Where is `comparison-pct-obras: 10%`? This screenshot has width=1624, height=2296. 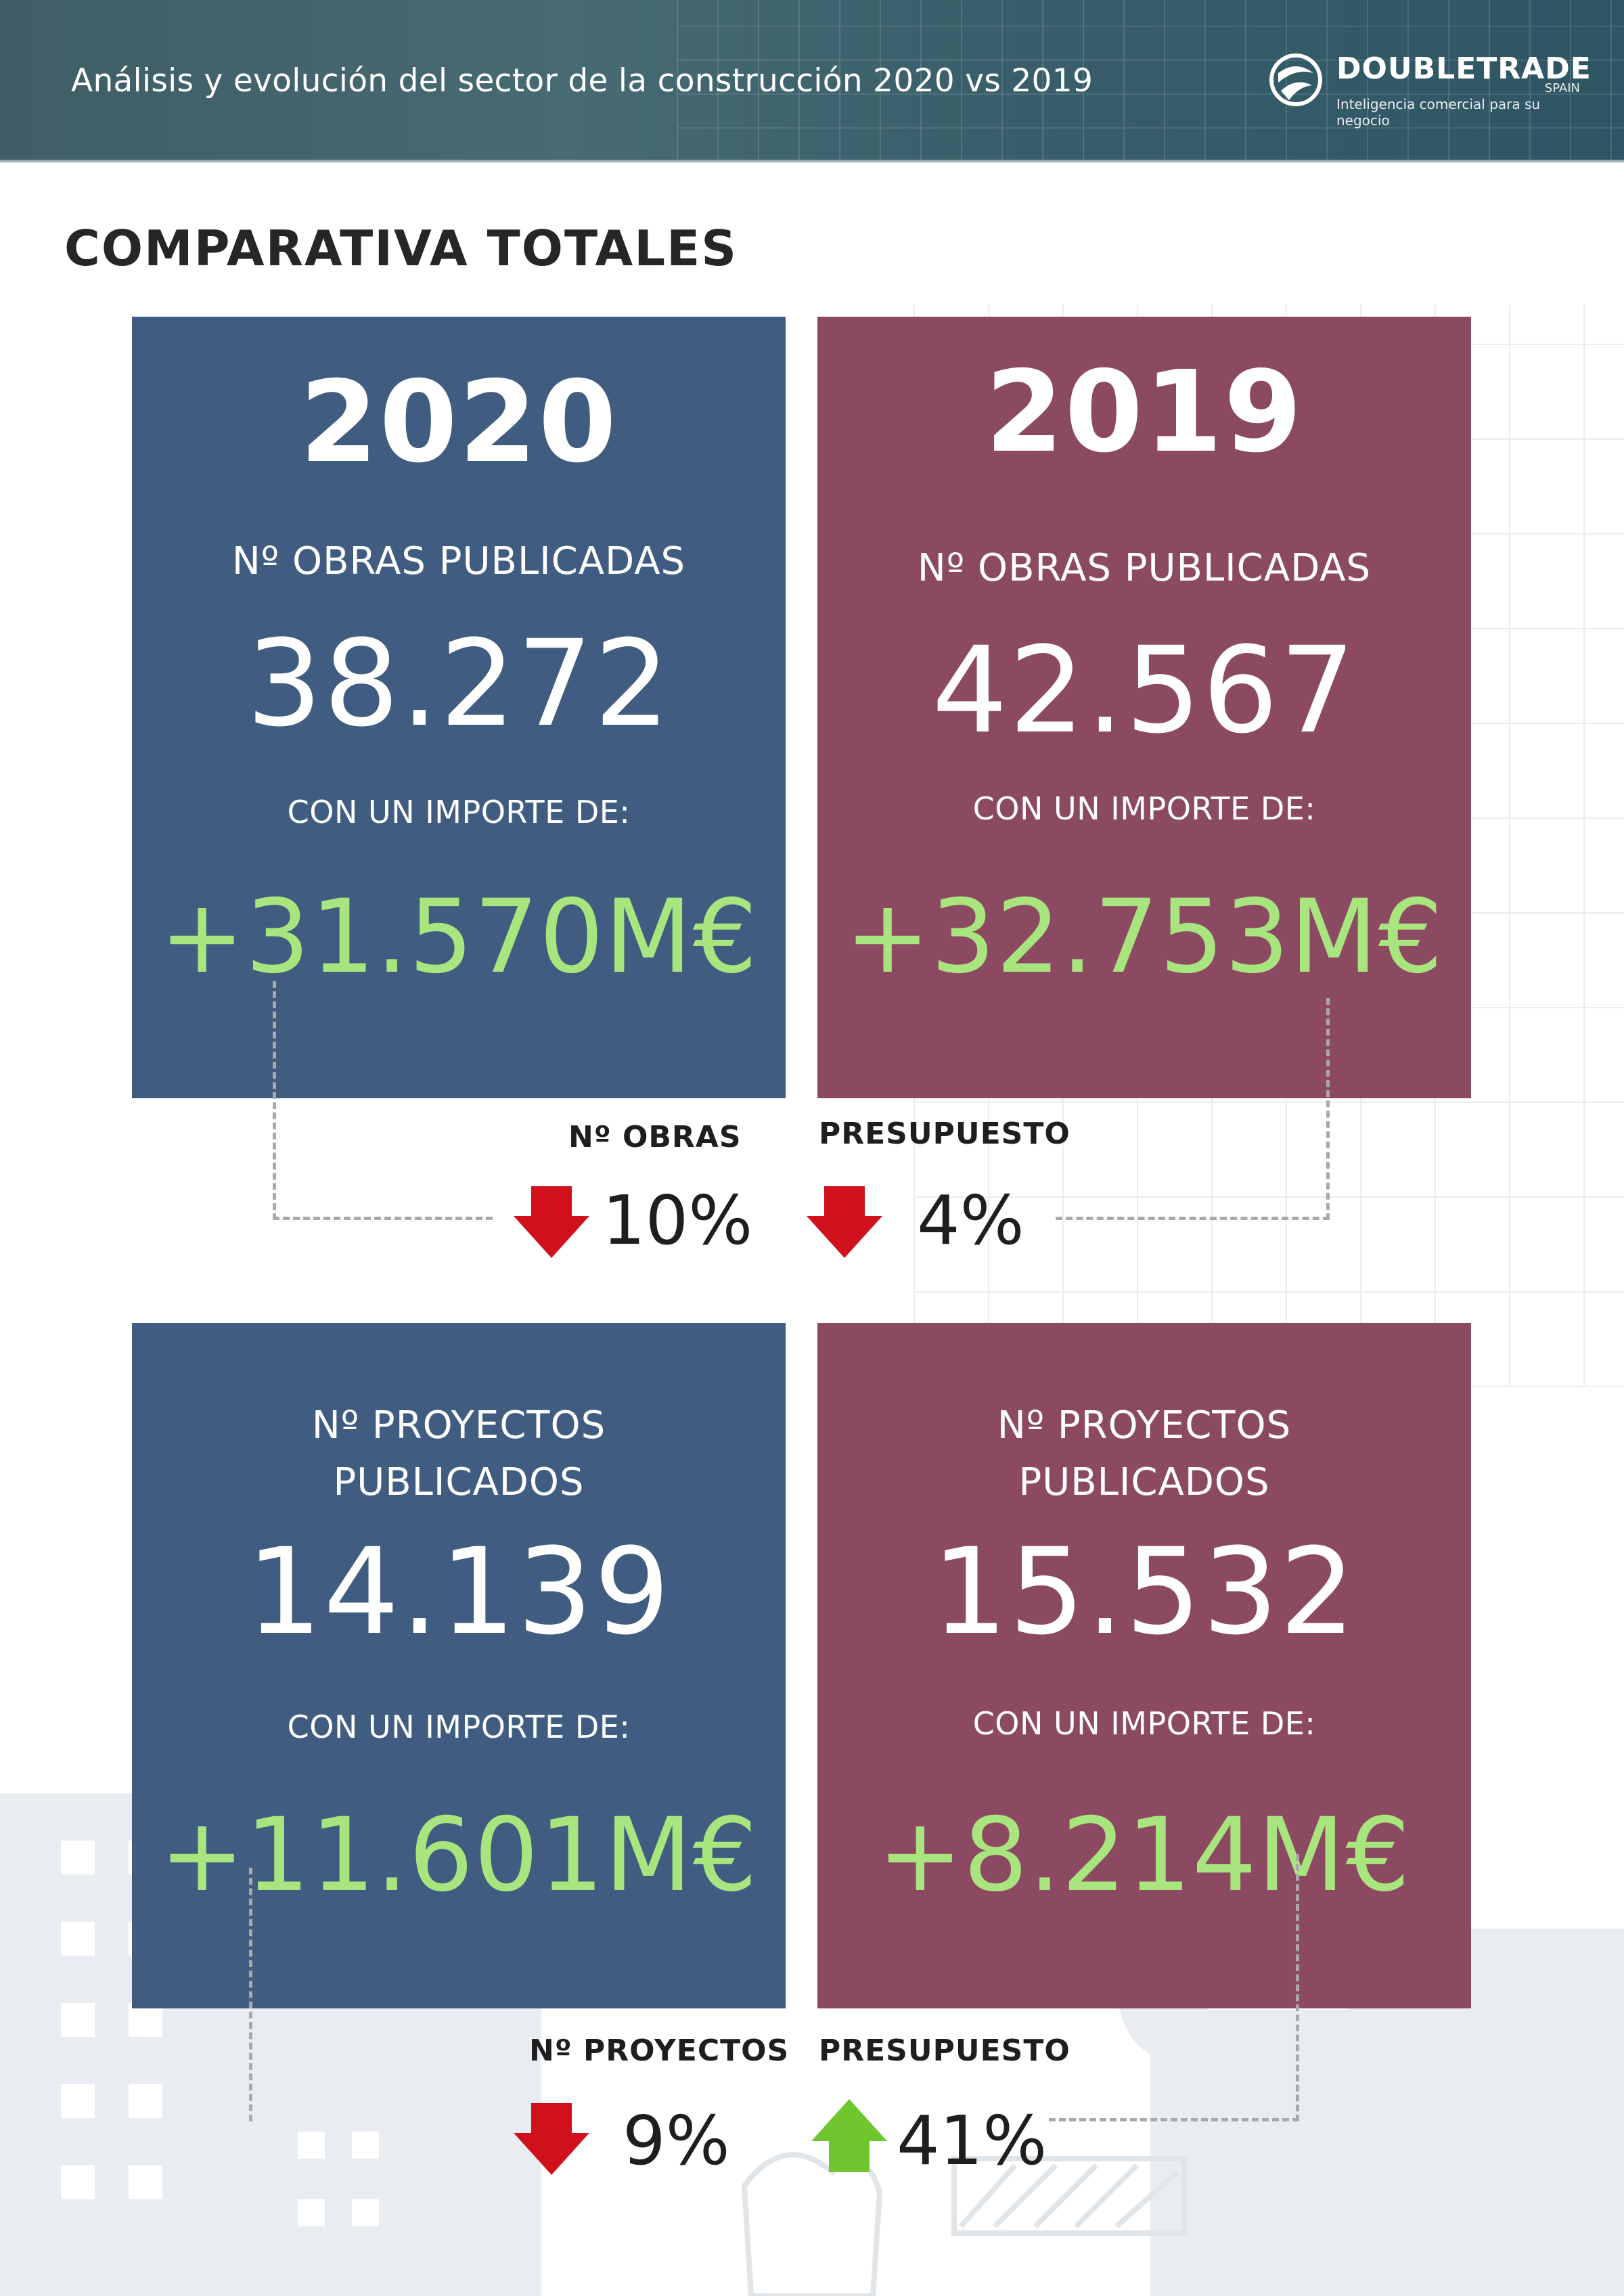 comparison-pct-obras: 10% is located at coordinates (677, 1220).